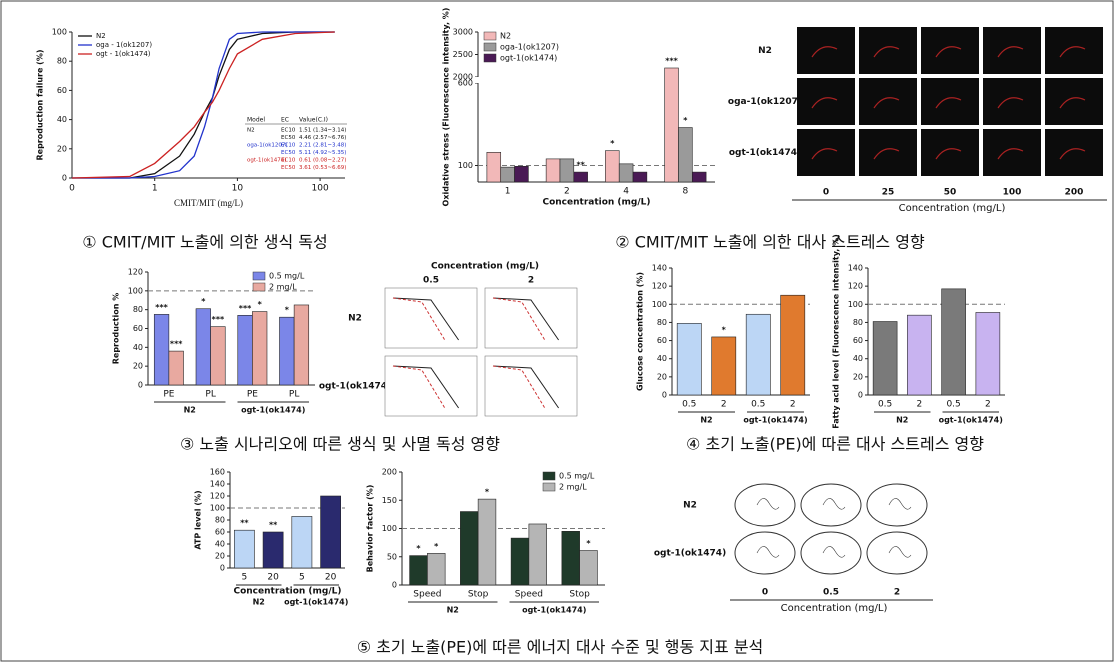  Describe the element at coordinates (389, 472) in the screenshot. I see `y-tick-label: 200` at that location.